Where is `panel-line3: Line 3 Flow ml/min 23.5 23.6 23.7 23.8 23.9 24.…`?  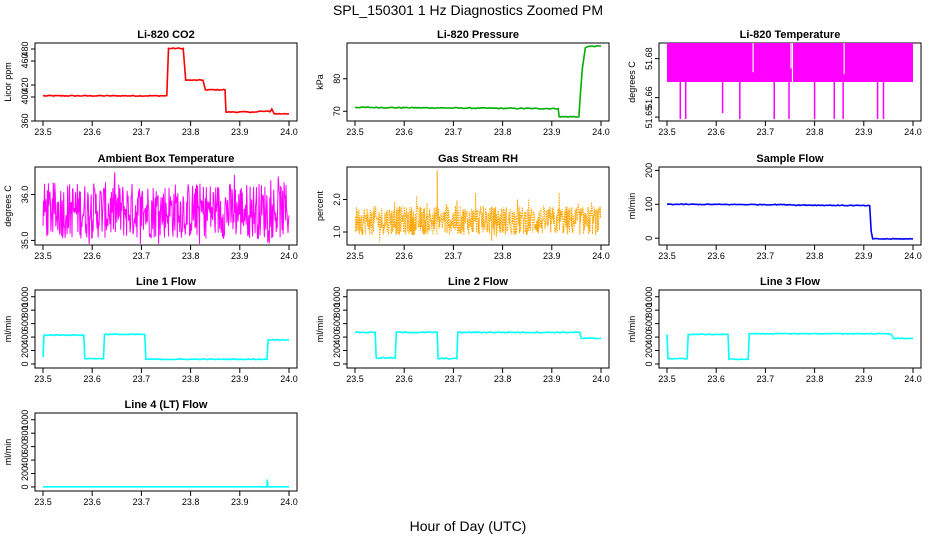
panel-line3: Line 3 Flow ml/min 23.5 23.6 23.7 23.8 23.9 24.… is located at coordinates (774, 330).